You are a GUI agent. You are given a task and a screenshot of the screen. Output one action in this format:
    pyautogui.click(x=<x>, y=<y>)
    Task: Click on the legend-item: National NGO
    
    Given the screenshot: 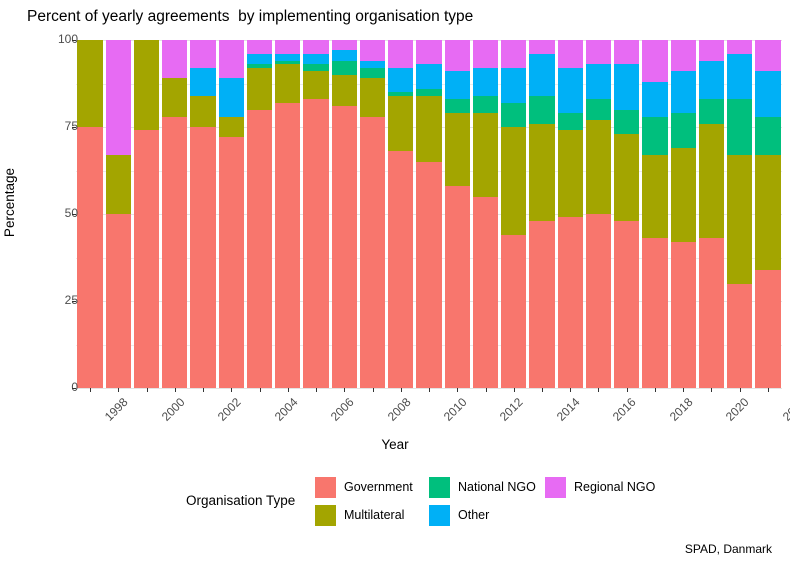 What is the action you would take?
    pyautogui.click(x=482, y=487)
    